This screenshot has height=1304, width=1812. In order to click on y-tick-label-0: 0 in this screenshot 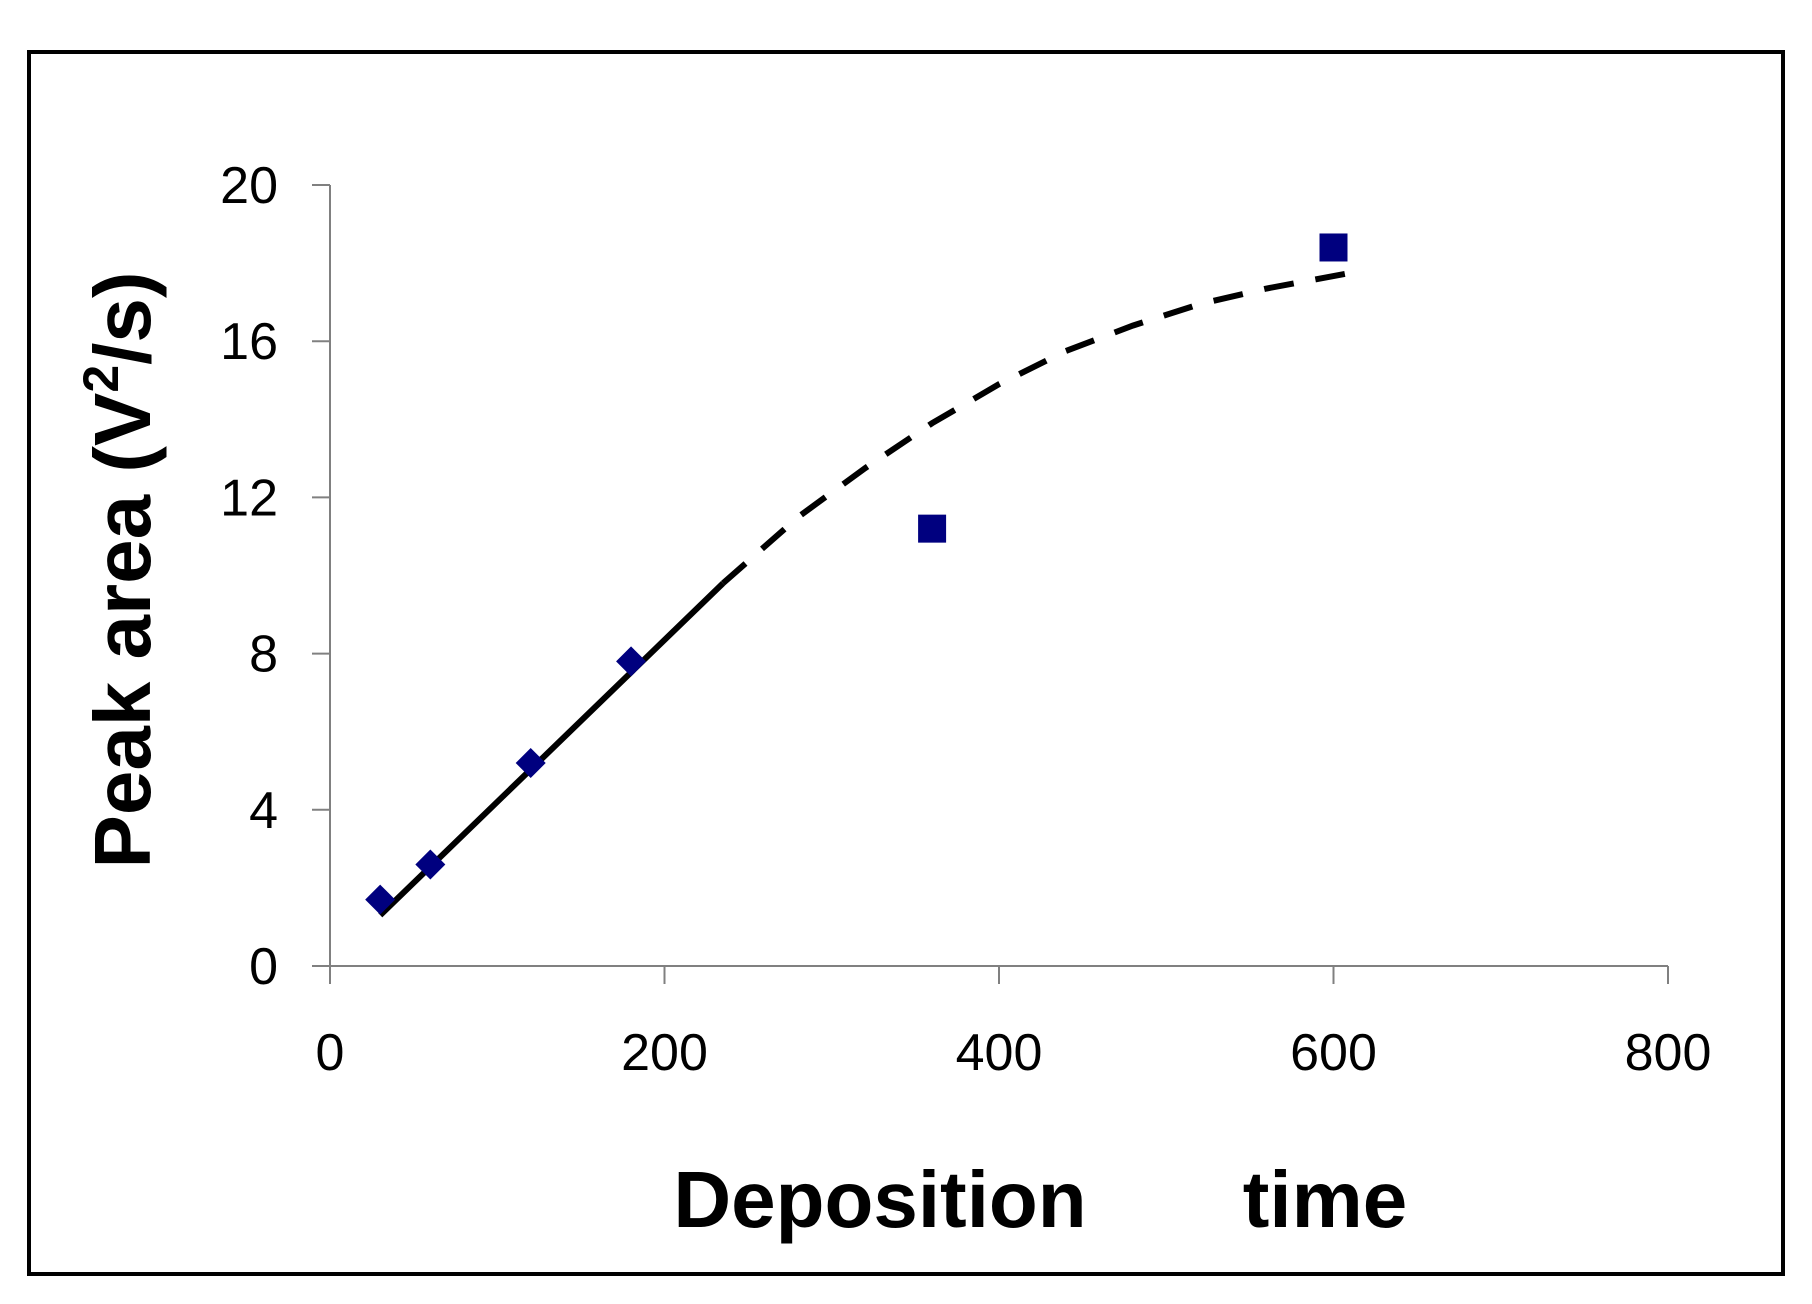, I will do `click(263, 967)`.